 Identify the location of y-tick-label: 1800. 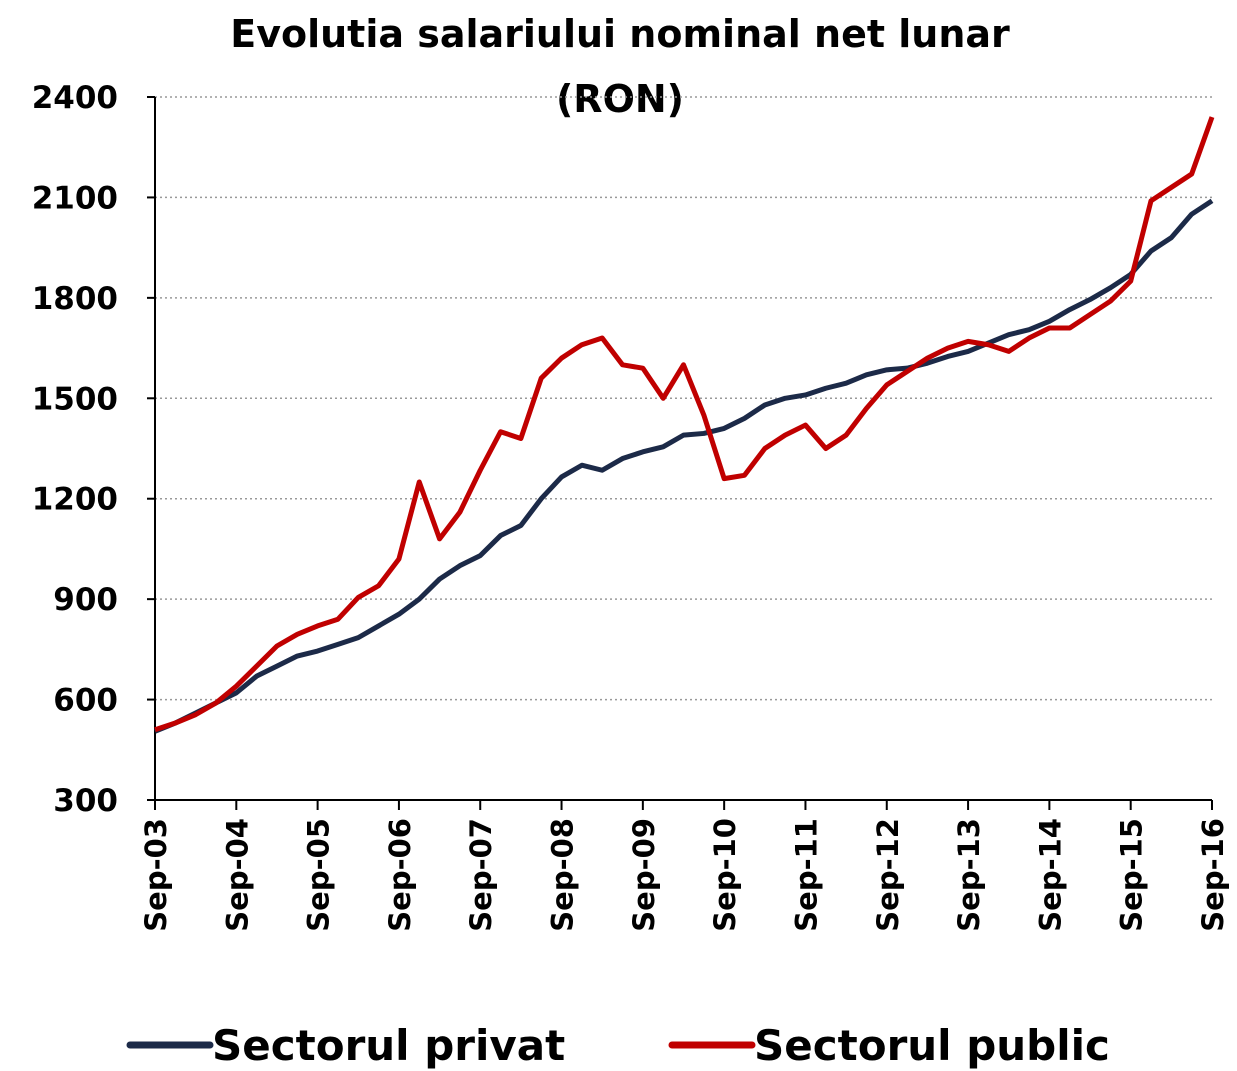
(75, 299).